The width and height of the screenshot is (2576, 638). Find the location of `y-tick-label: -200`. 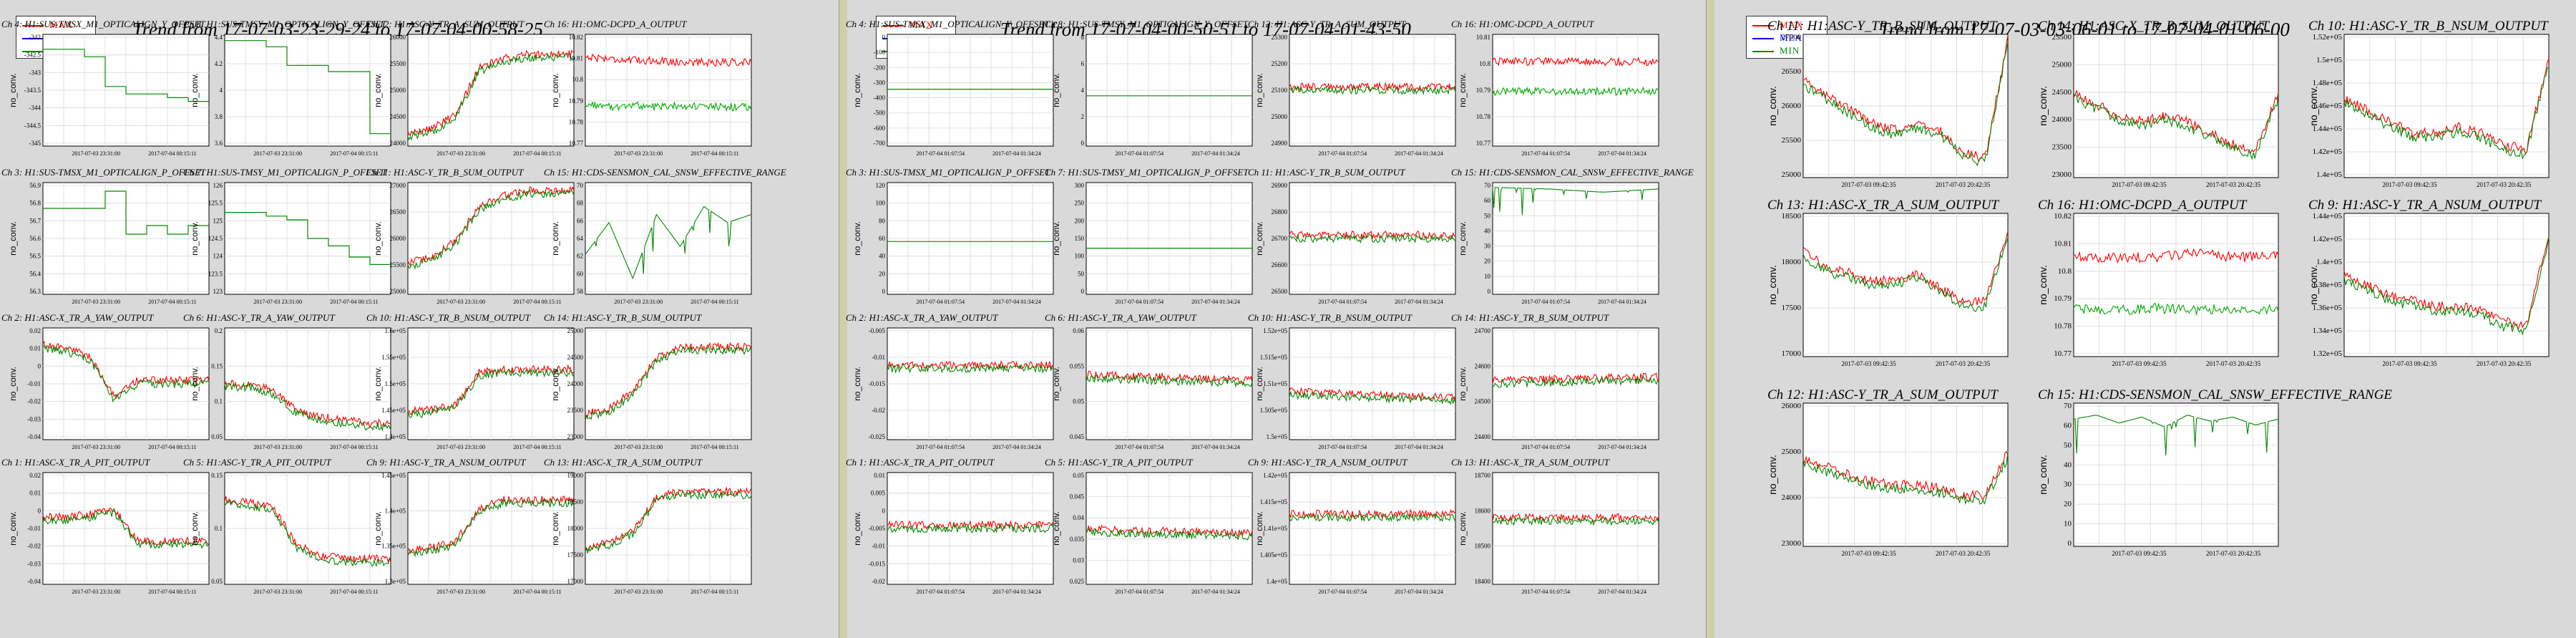

y-tick-label: -200 is located at coordinates (880, 67).